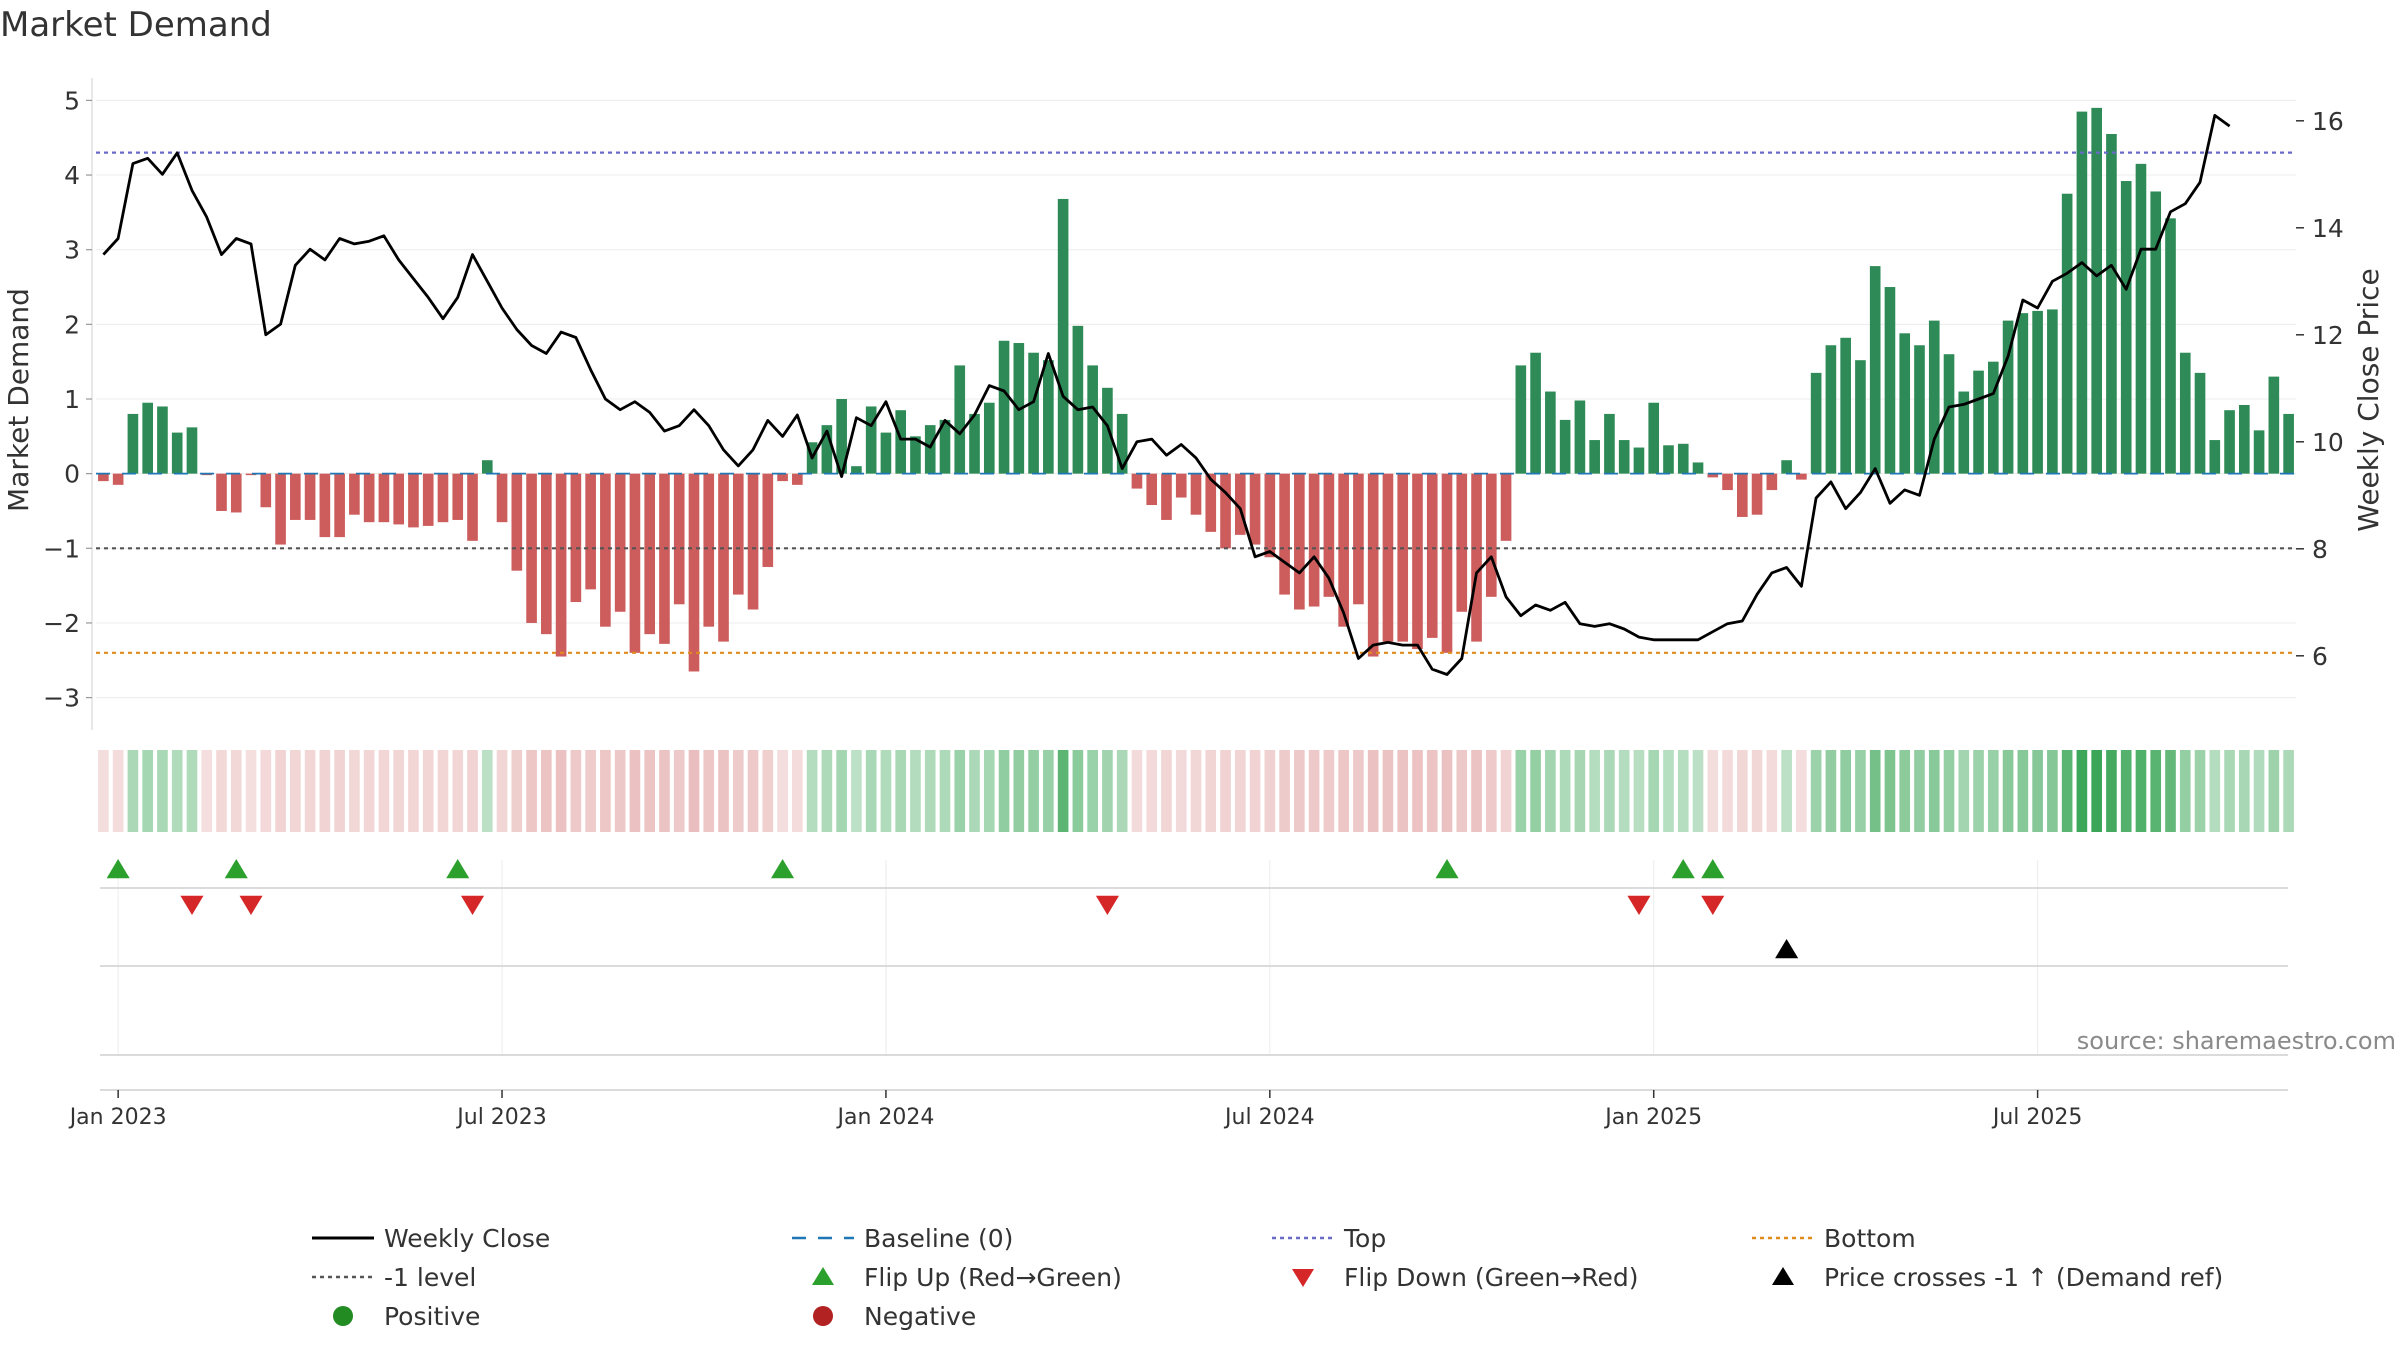  I want to click on legend-swatch, so click(823, 1276).